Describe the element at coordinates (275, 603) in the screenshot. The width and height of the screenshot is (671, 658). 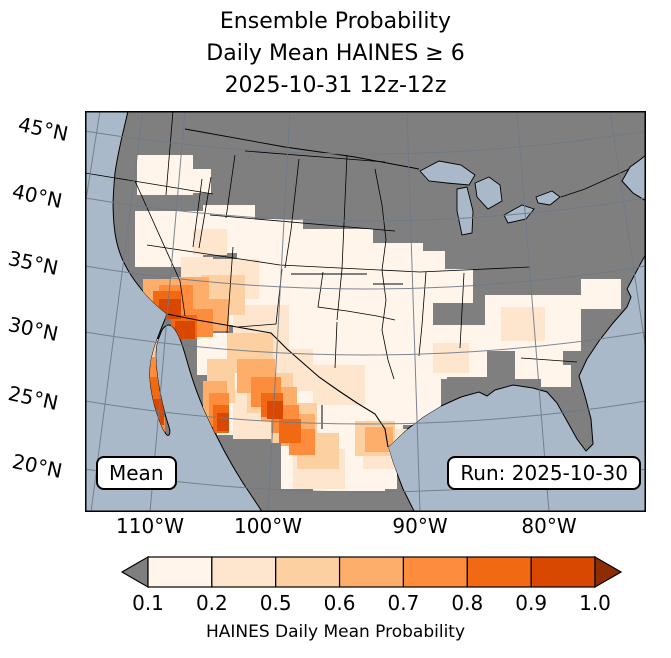
I see `colorbar-tick-0.5: 0.5` at that location.